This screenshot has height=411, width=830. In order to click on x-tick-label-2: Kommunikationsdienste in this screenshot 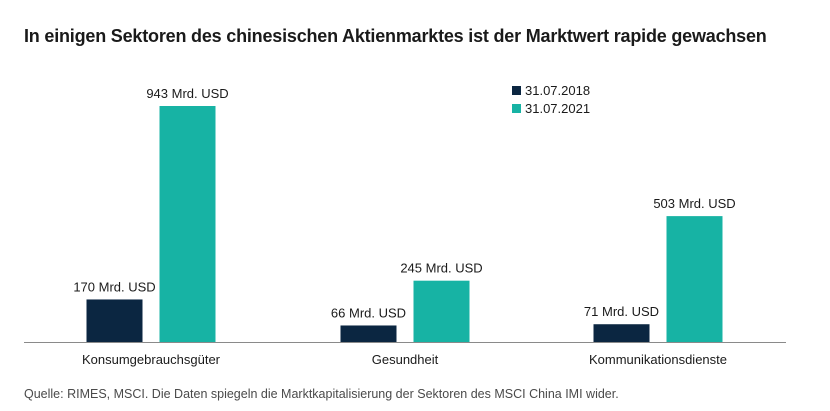, I will do `click(658, 359)`.